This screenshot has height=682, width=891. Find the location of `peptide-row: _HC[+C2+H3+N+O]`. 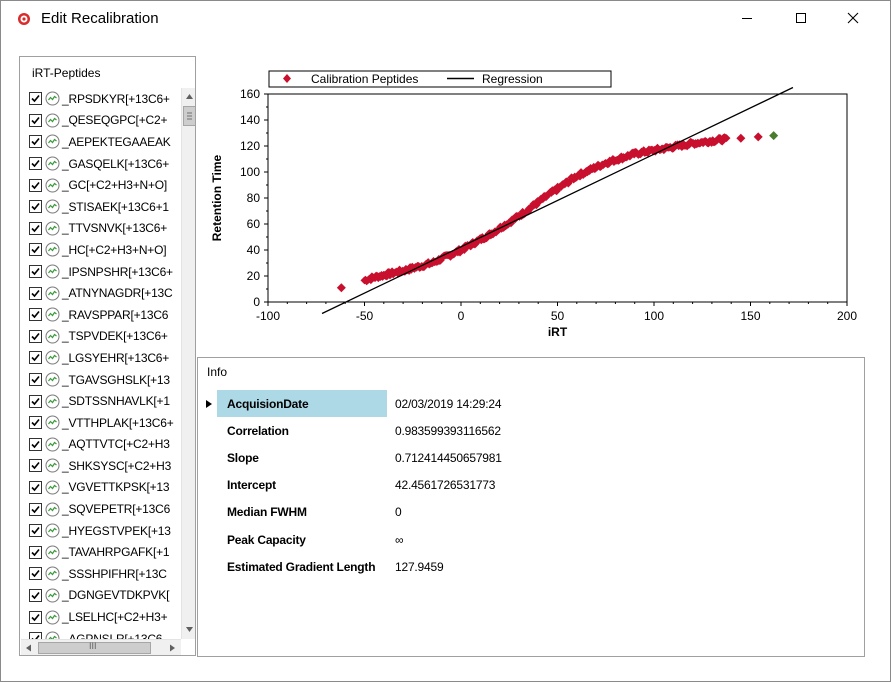

peptide-row: _HC[+C2+H3+N+O] is located at coordinates (105, 250).